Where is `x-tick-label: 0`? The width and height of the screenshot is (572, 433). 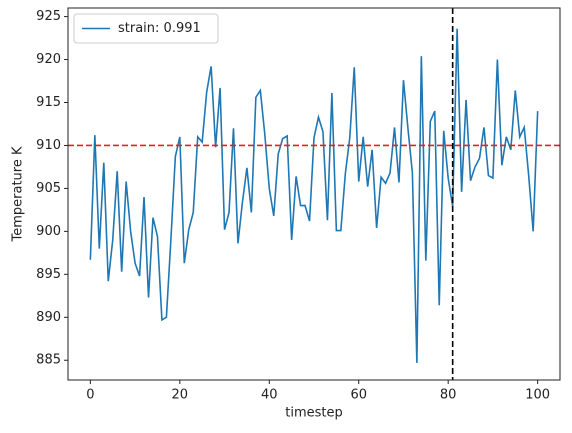 x-tick-label: 0 is located at coordinates (90, 395).